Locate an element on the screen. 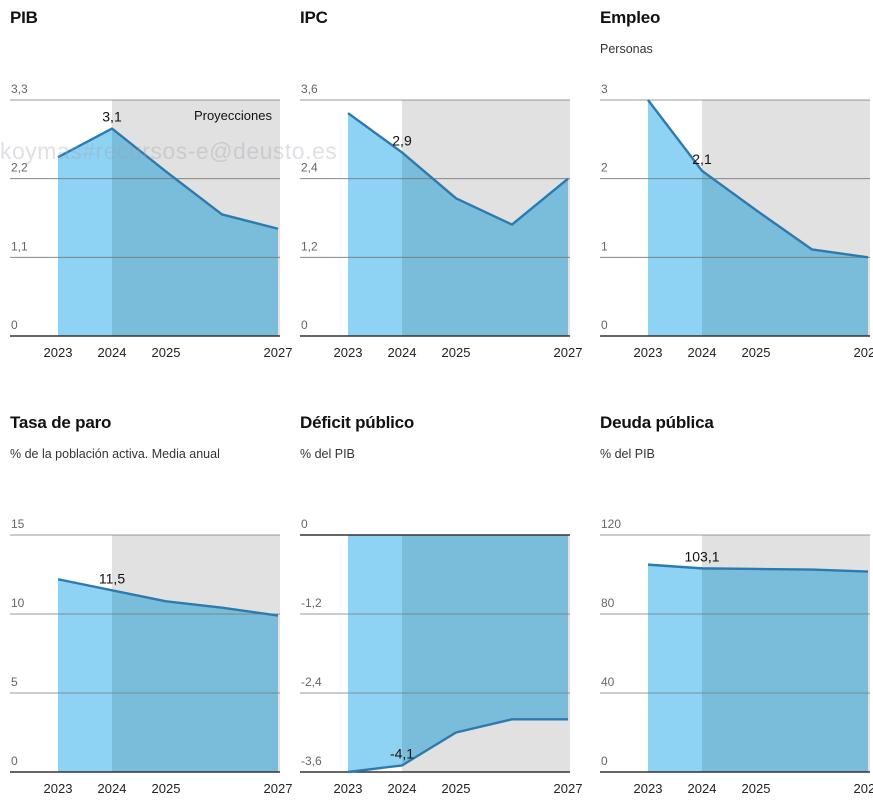 The height and width of the screenshot is (805, 873). y-tick-label: 1 is located at coordinates (604, 246).